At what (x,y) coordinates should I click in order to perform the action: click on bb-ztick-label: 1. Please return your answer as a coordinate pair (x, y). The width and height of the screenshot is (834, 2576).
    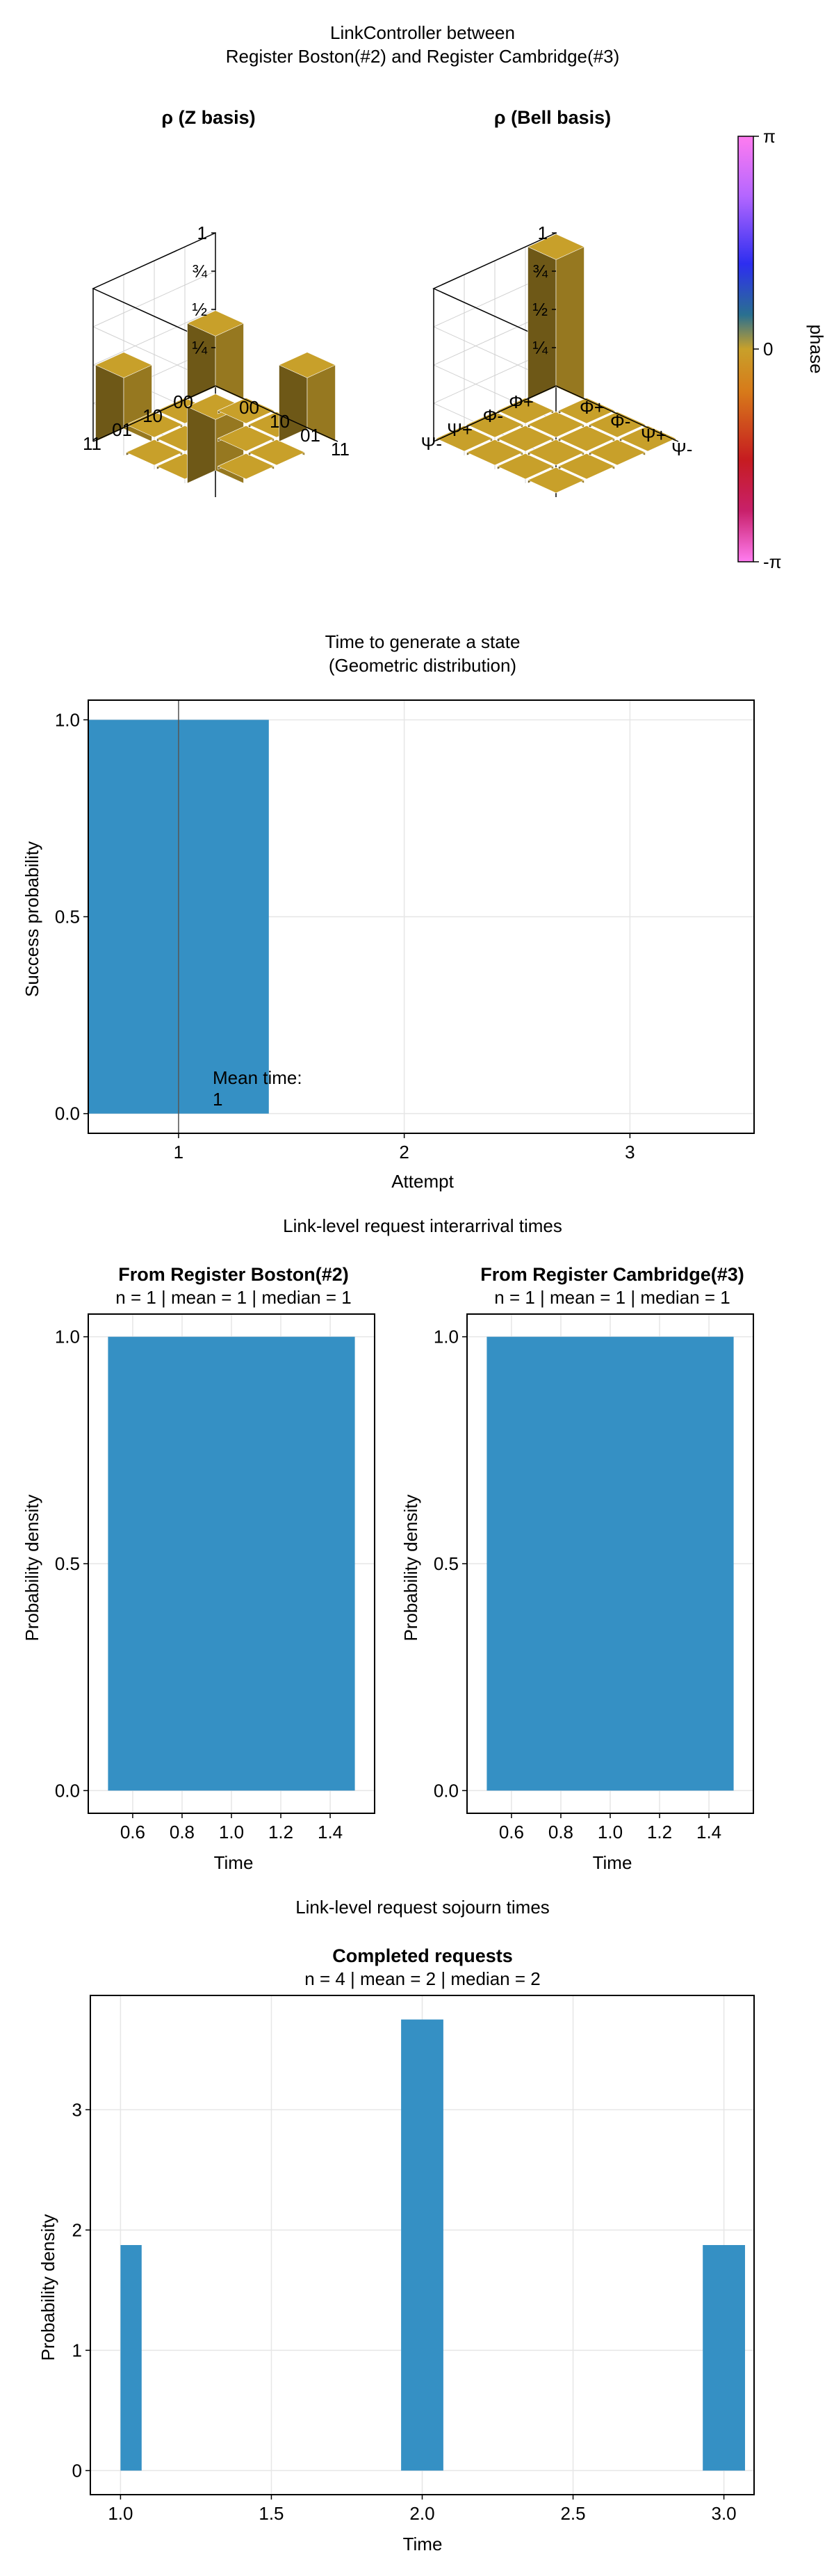
    Looking at the image, I should click on (543, 232).